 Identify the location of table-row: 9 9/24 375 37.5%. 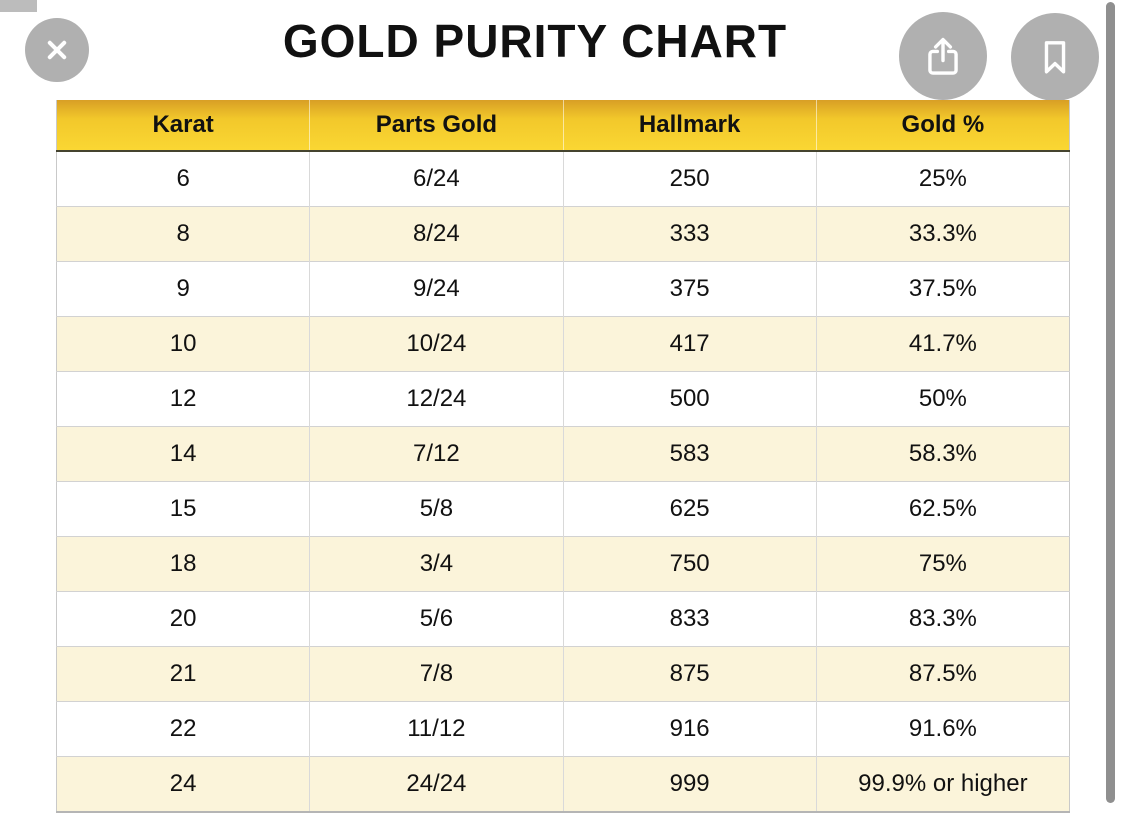
(563, 289).